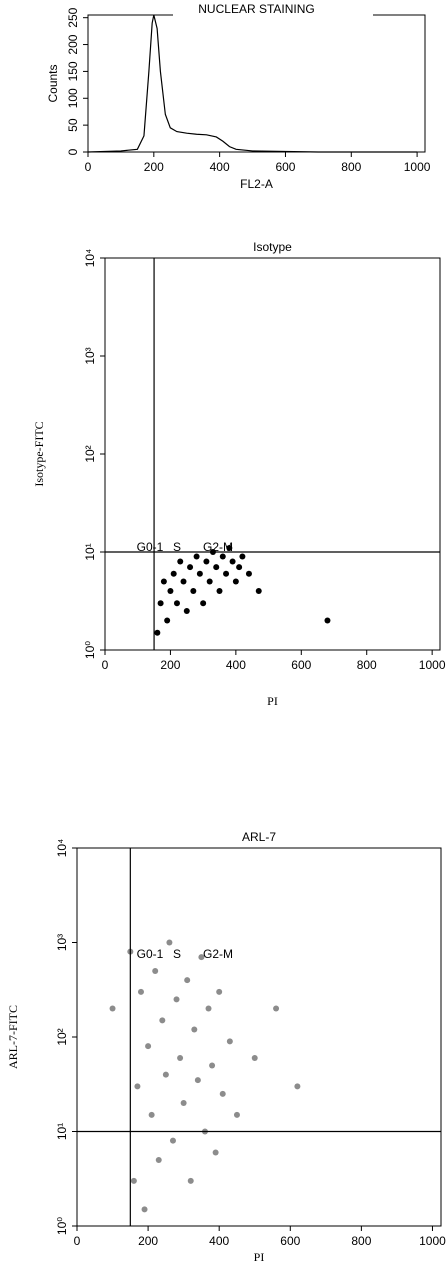 The height and width of the screenshot is (1280, 448). Describe the element at coordinates (73, 98) in the screenshot. I see `y-tick-label: 100` at that location.